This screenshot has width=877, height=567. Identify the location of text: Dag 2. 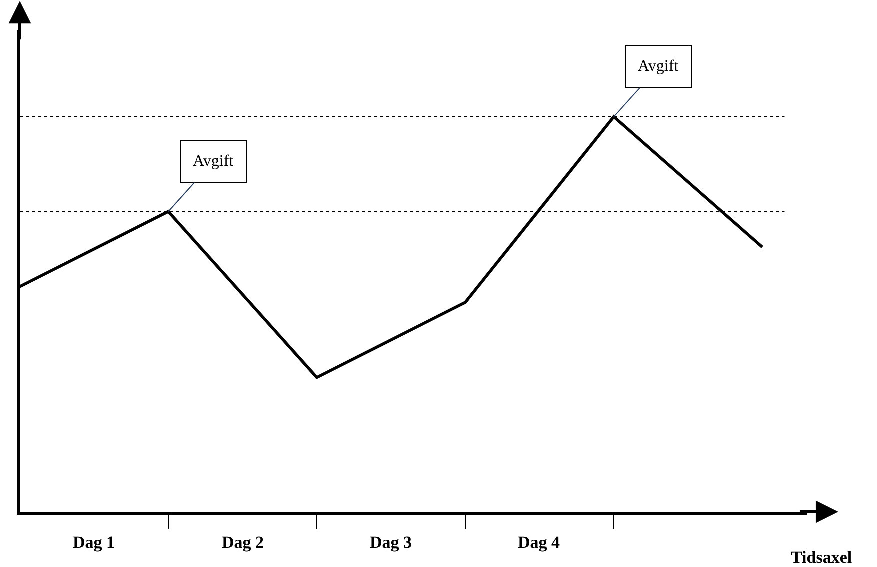
(243, 542).